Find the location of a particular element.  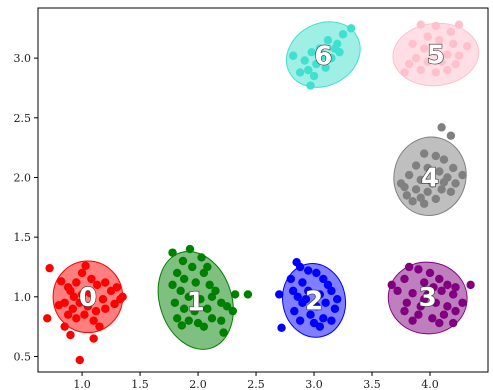

cluster-2-label: 2 is located at coordinates (314, 301).